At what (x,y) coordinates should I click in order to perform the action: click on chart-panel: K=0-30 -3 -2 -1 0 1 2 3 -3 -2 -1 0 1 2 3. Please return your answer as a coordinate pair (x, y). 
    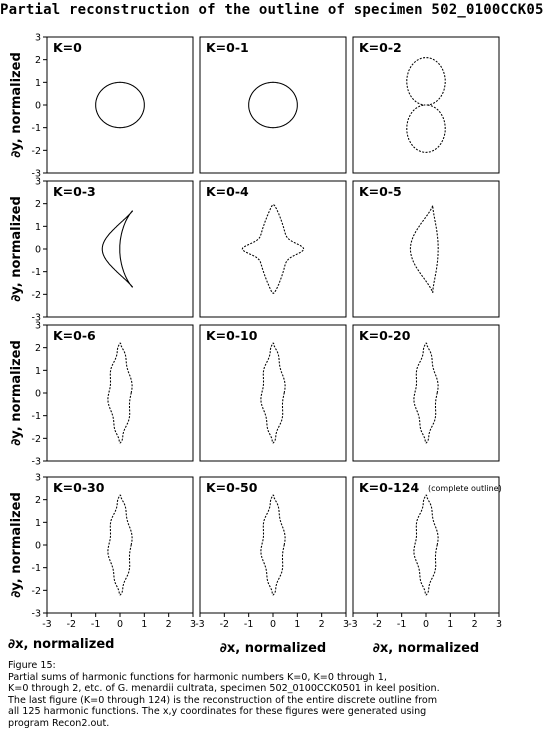
    Looking at the image, I should click on (114, 552).